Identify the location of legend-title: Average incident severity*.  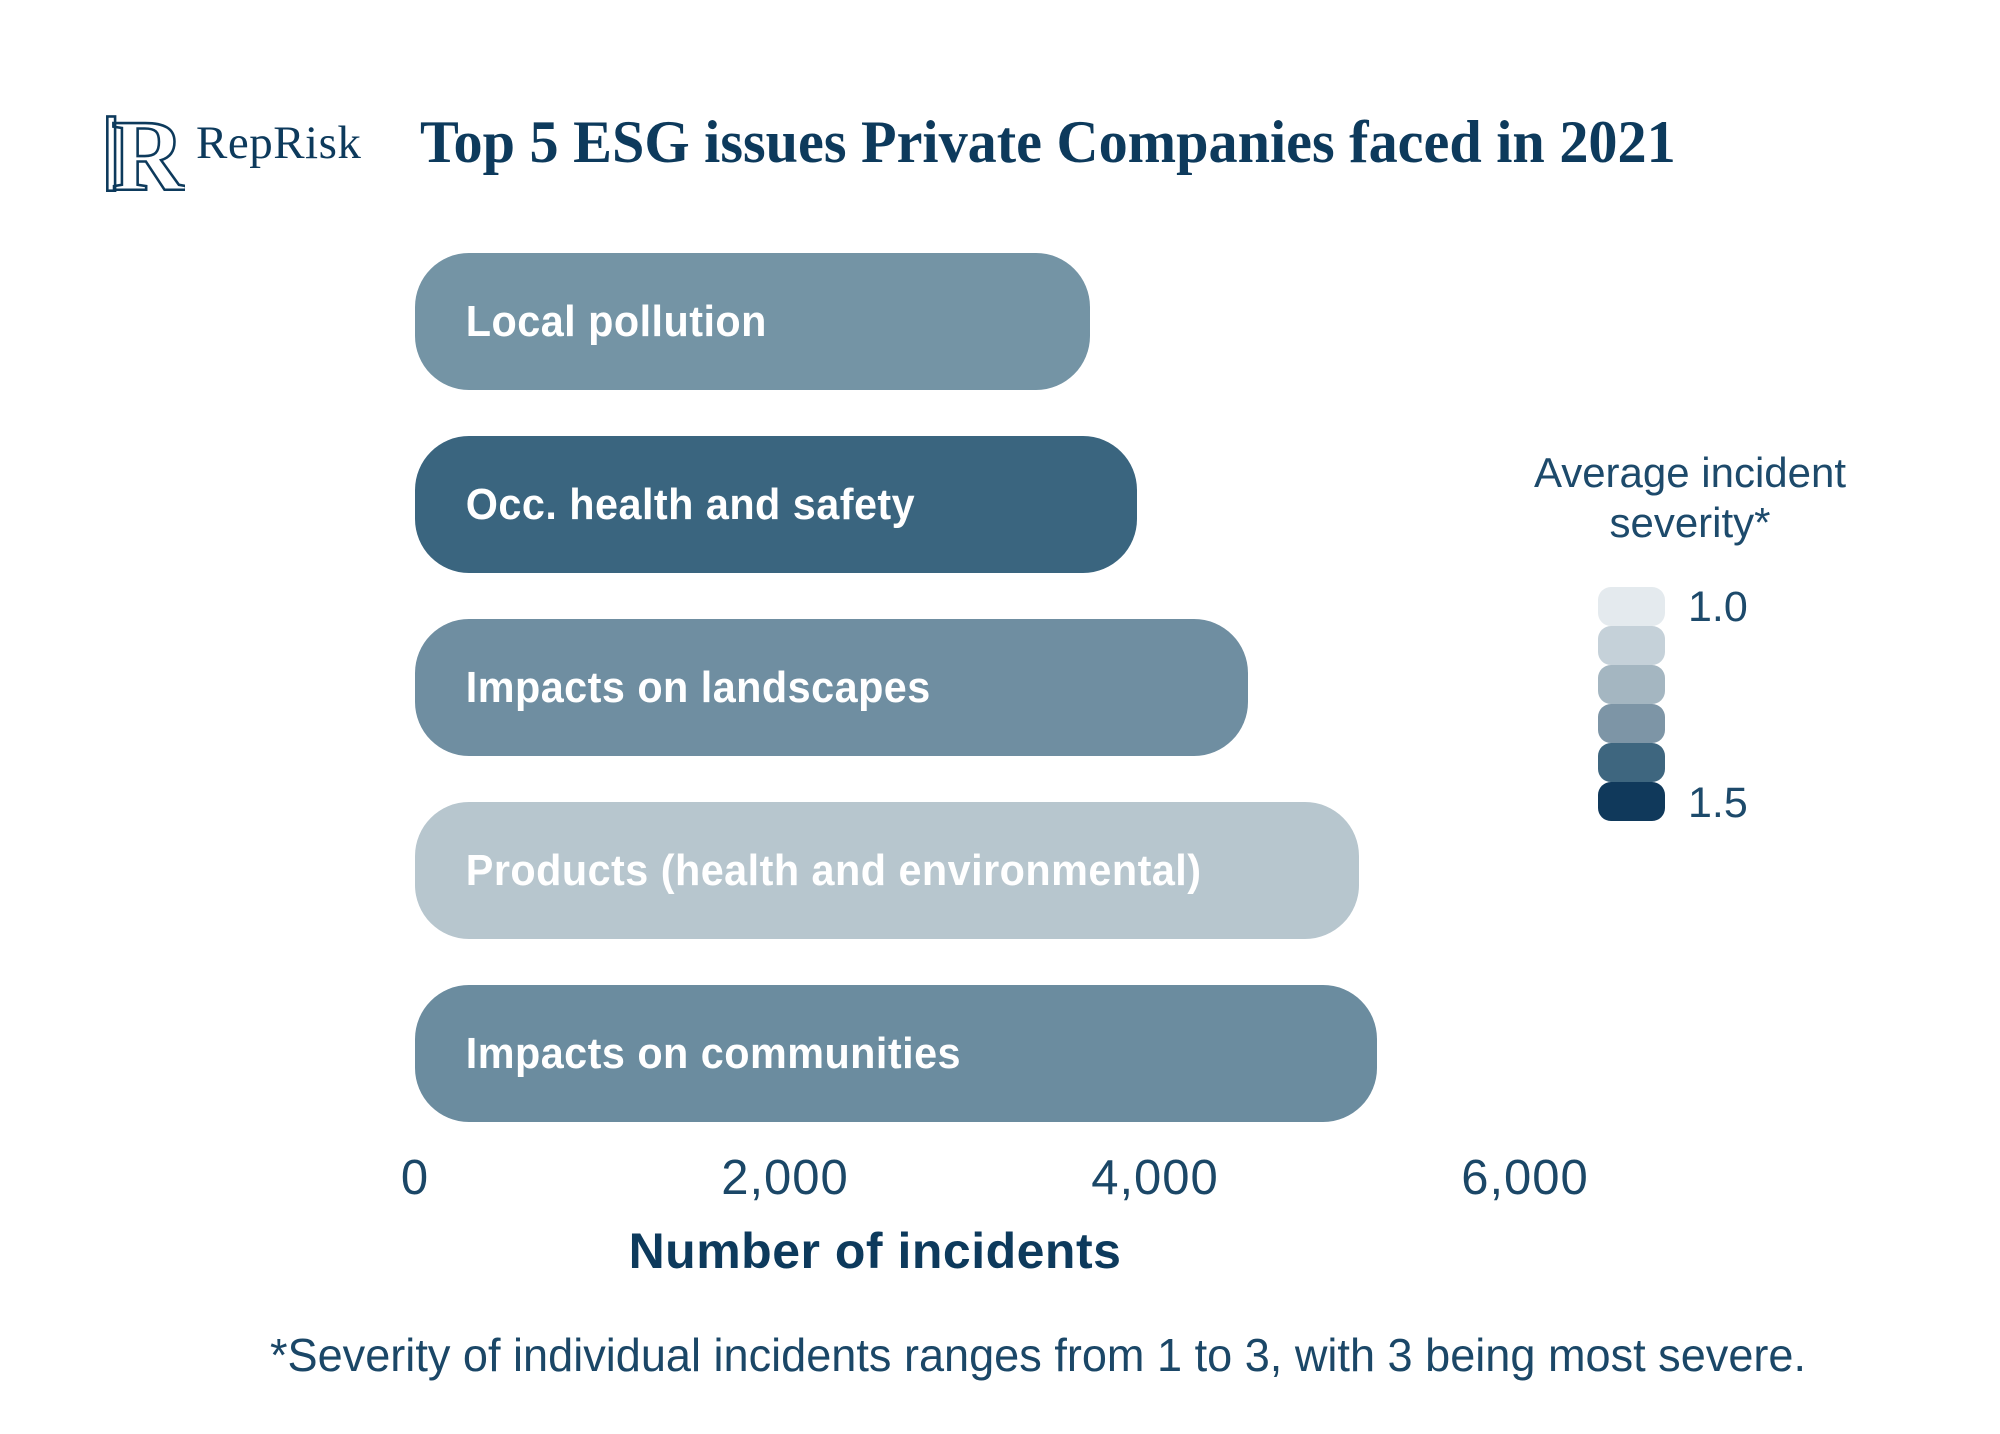
(1690, 498).